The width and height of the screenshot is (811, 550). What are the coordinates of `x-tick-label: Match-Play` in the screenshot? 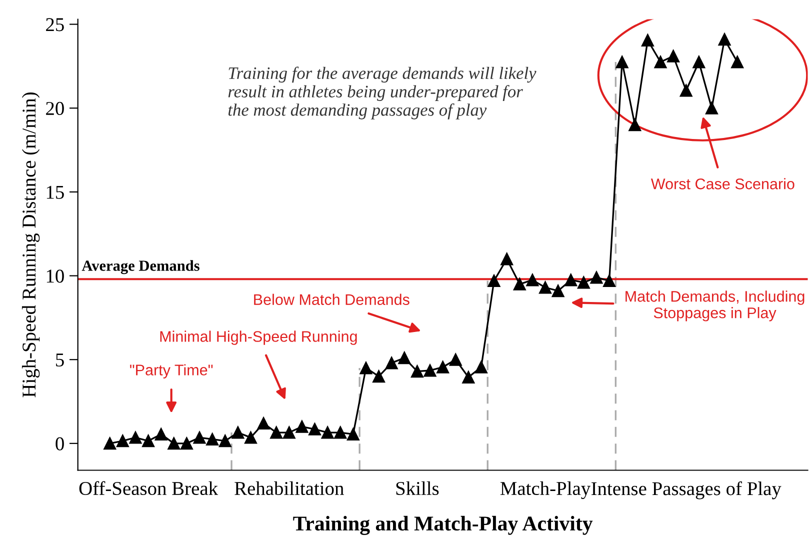 It's located at (545, 490).